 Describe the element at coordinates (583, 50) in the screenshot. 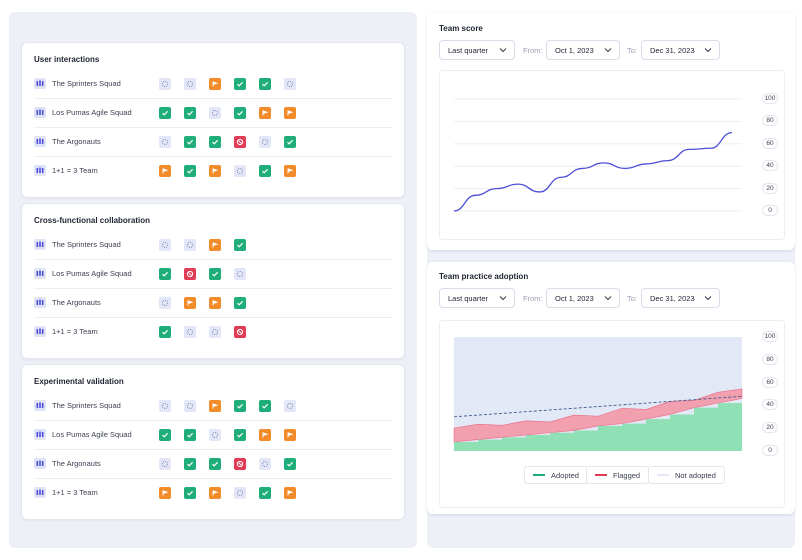

I see `team-score-from-date: Oct 1, 2023` at that location.